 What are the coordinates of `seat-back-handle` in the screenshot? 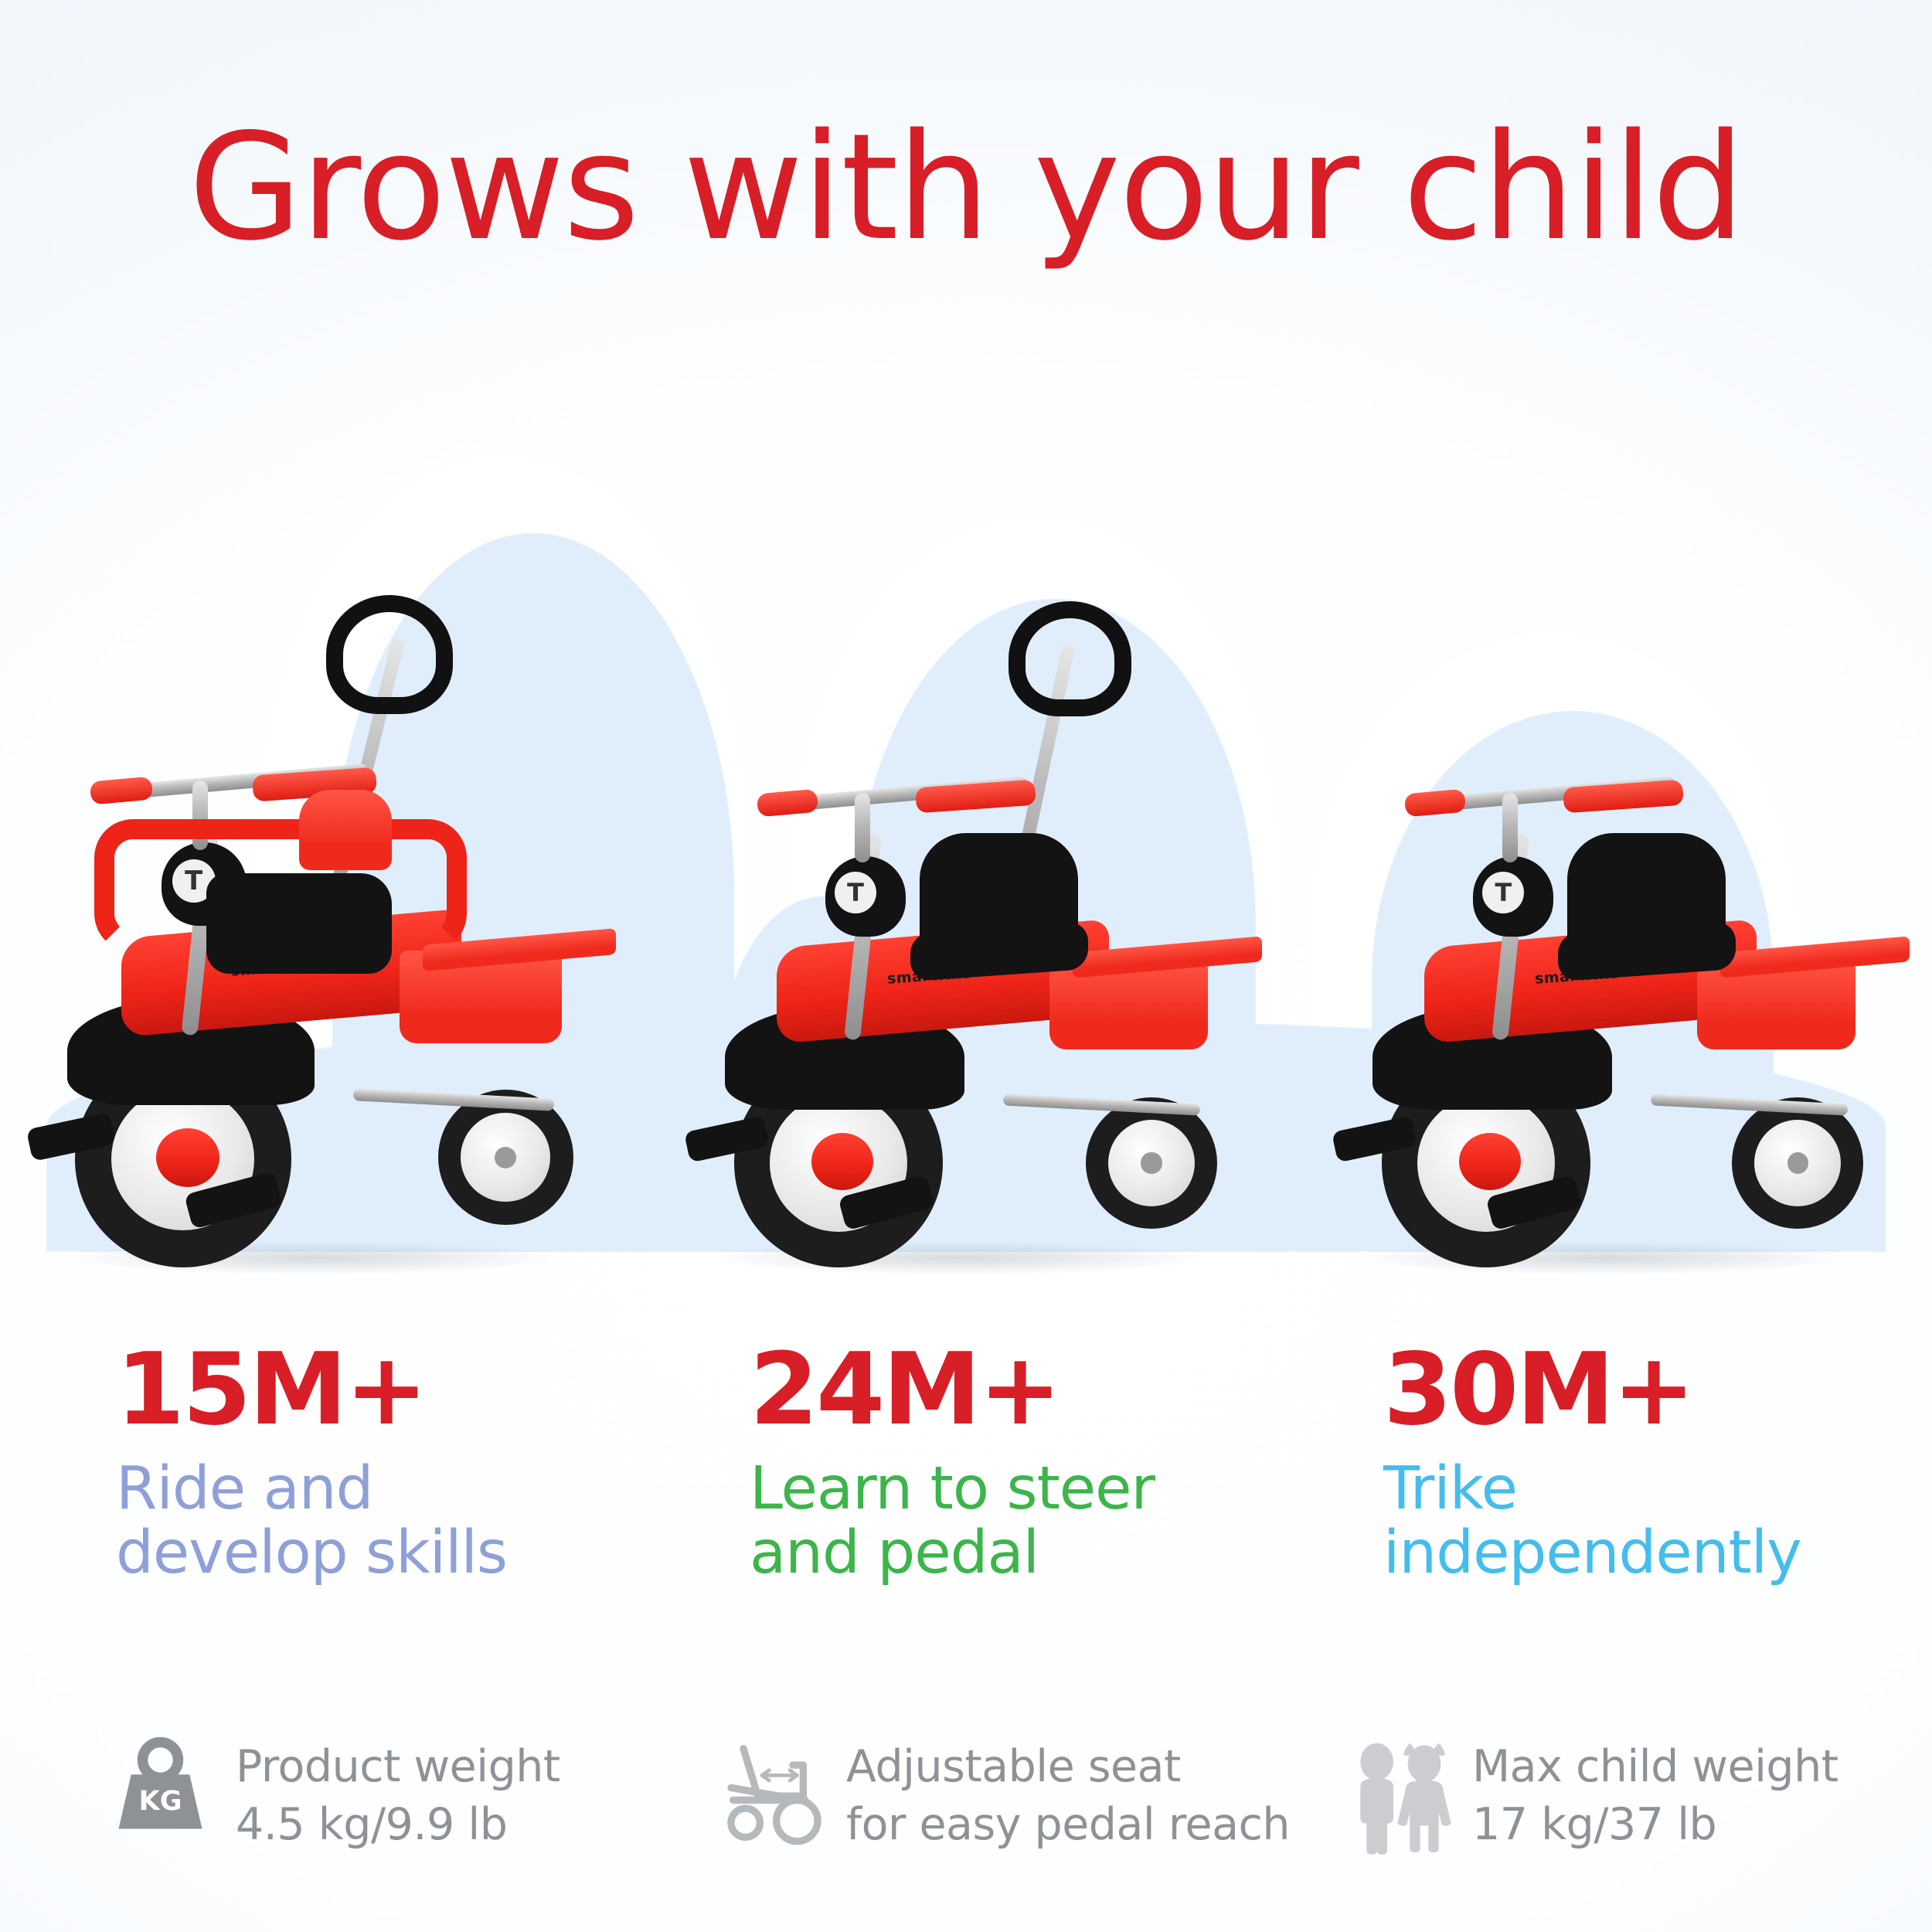 It's located at (345, 830).